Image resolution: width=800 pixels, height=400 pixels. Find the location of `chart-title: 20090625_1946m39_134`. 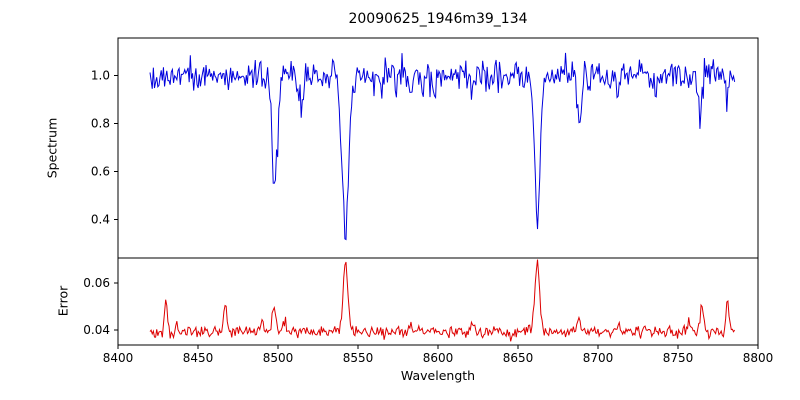

chart-title: 20090625_1946m39_134 is located at coordinates (438, 19).